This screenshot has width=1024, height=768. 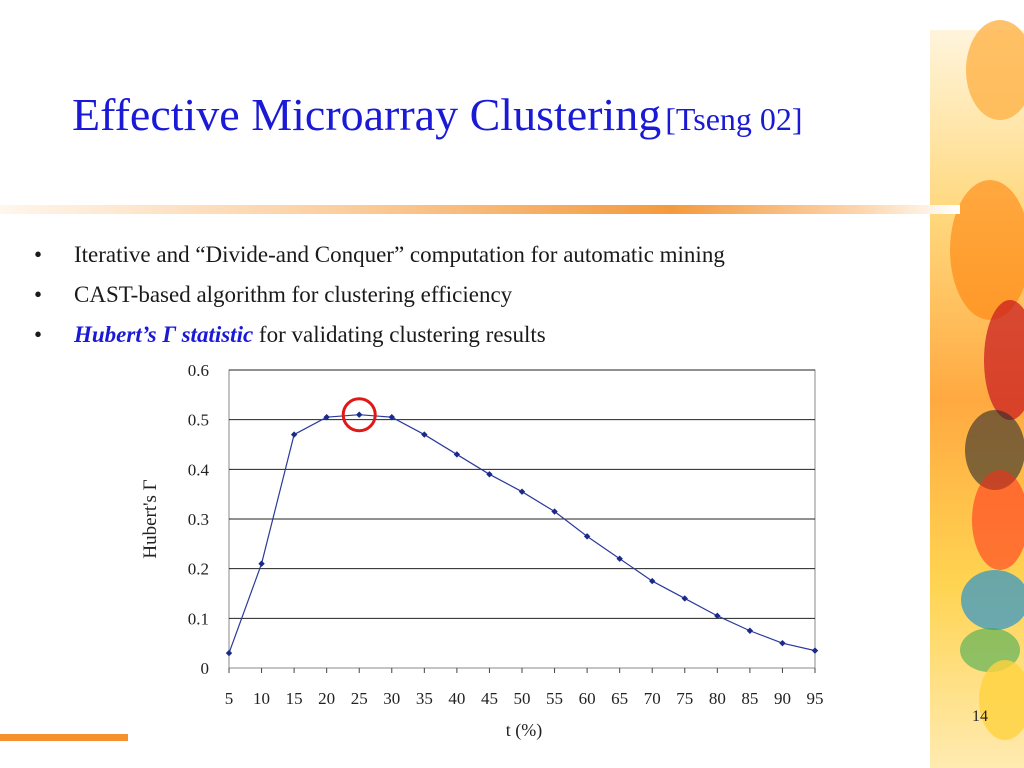 I want to click on x-tick-label: 15, so click(x=294, y=698).